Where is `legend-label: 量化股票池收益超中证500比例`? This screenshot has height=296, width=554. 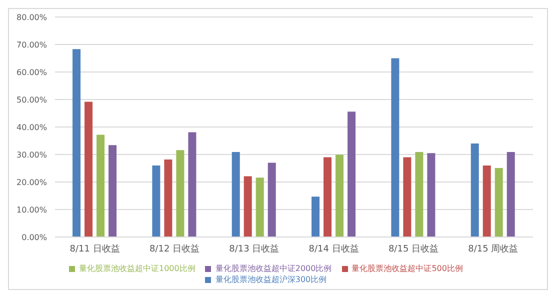
legend-label: 量化股票池收益超中证500比例 is located at coordinates (407, 268).